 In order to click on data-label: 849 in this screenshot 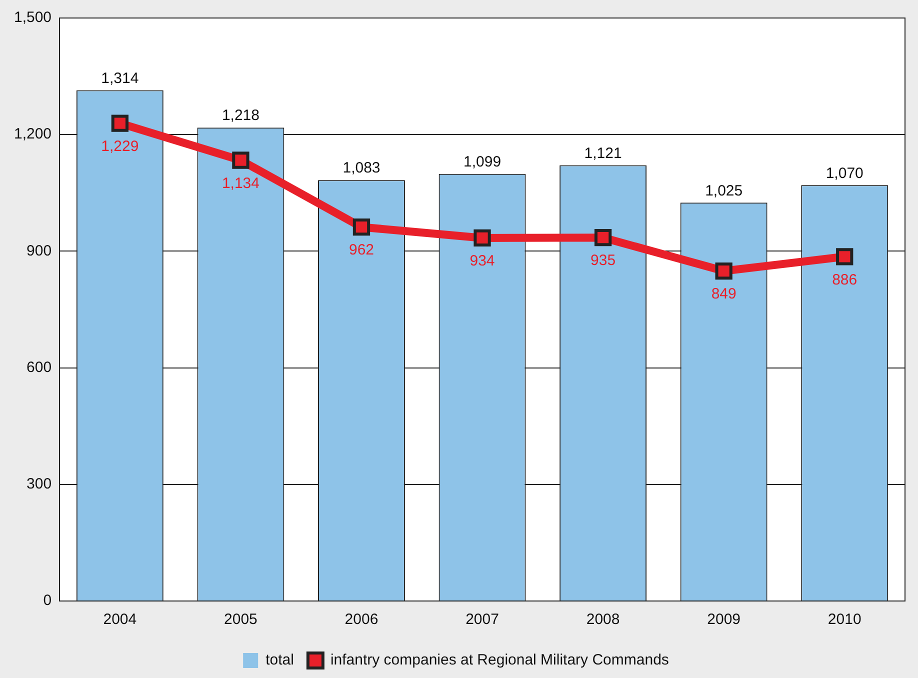, I will do `click(723, 294)`.